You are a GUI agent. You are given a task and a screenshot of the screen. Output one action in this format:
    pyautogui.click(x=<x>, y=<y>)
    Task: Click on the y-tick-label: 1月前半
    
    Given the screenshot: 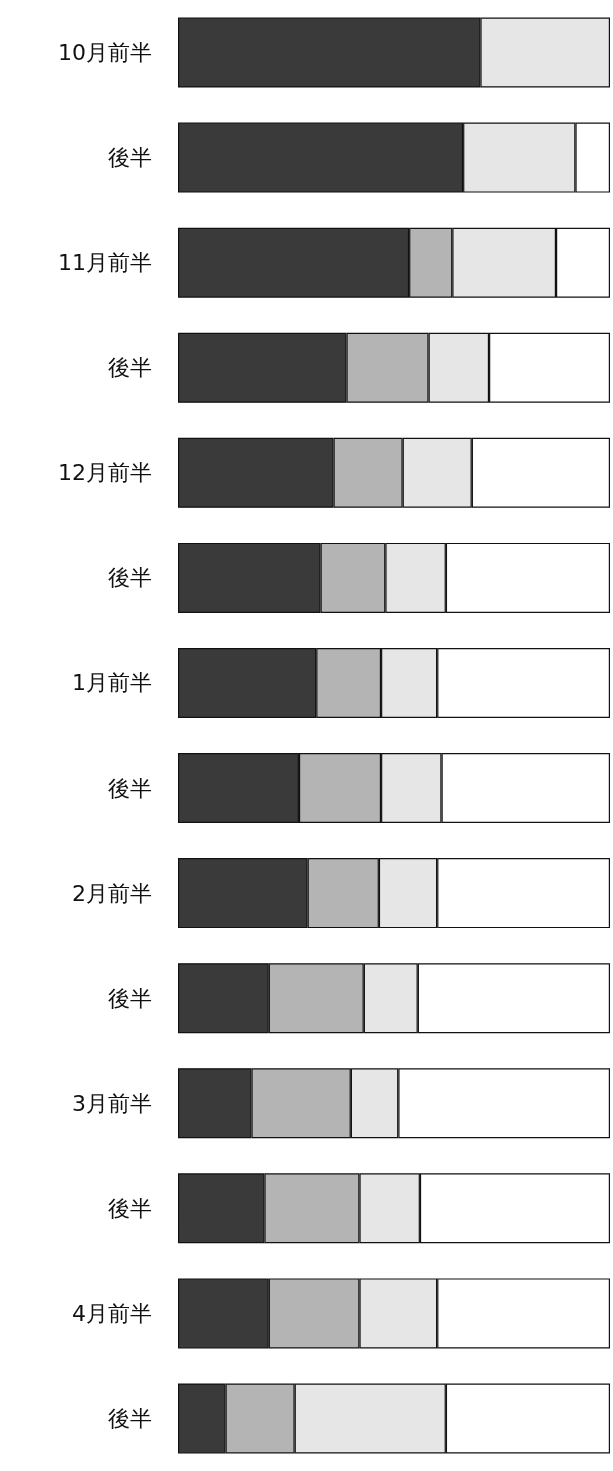 What is the action you would take?
    pyautogui.click(x=112, y=683)
    